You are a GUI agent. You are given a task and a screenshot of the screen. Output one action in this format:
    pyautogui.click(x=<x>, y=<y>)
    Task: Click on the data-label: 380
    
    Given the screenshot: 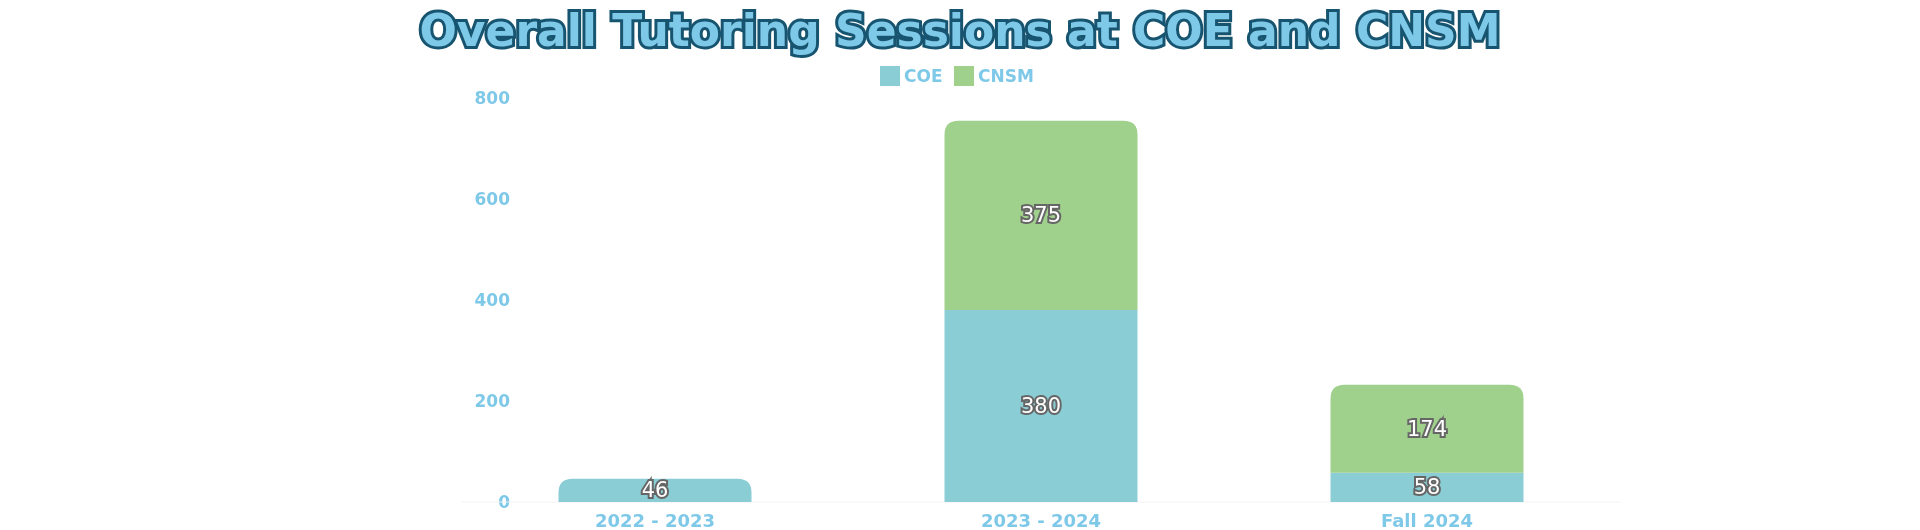 What is the action you would take?
    pyautogui.click(x=1041, y=406)
    